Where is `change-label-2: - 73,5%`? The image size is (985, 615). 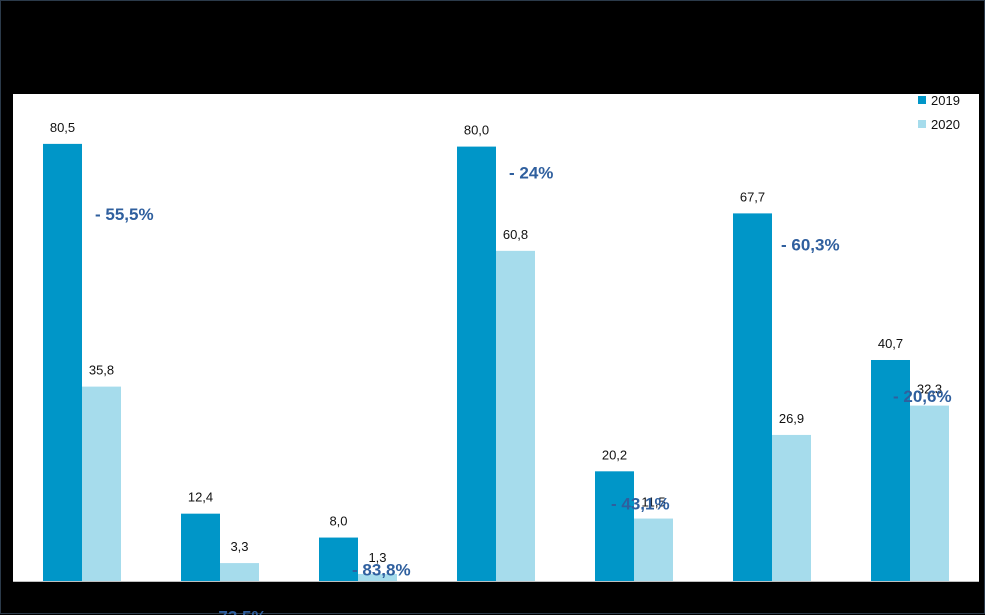
change-label-2: - 73,5% is located at coordinates (237, 611).